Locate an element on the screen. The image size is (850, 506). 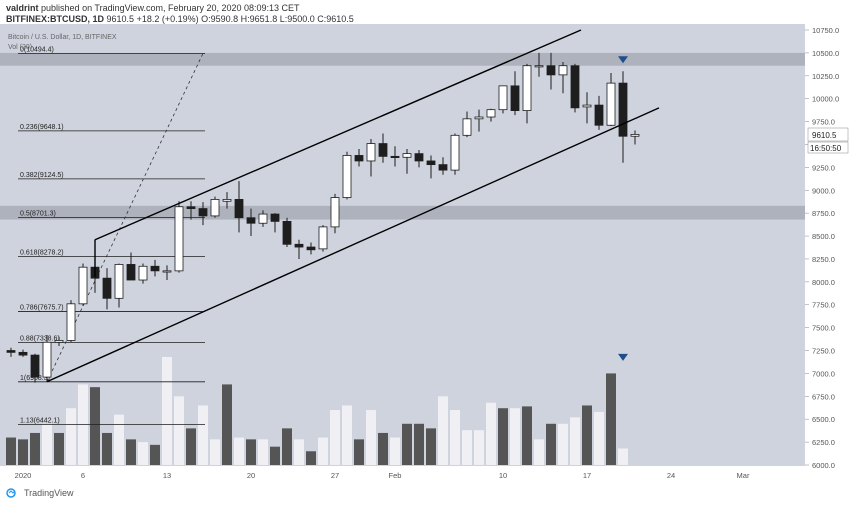
price-tick-label: 10750.0 is located at coordinates (825, 30).